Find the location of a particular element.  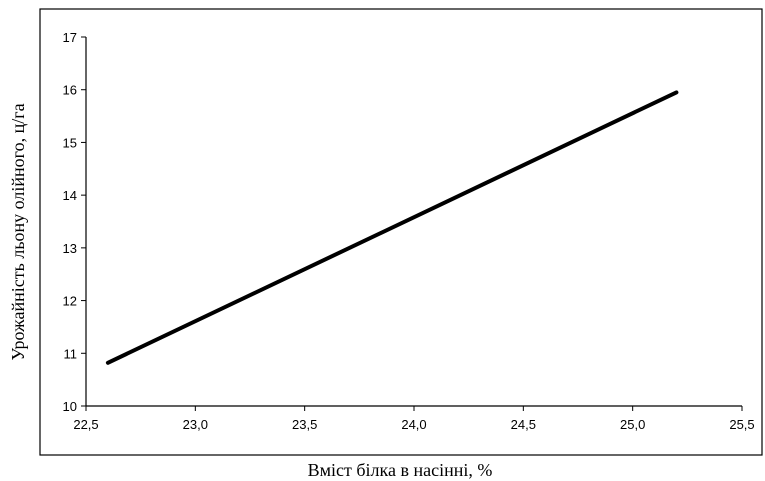

y-tick-label: 10 is located at coordinates (70, 406).